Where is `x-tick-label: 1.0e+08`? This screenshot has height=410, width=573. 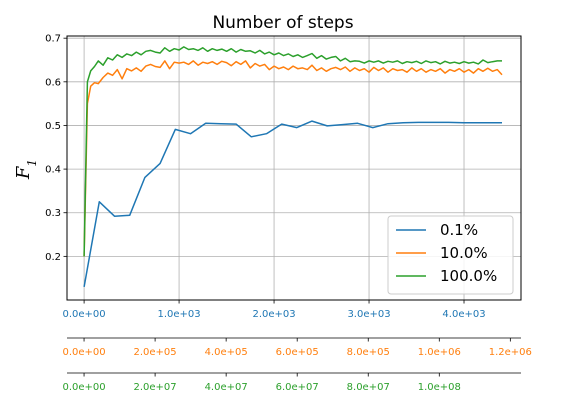 x-tick-label: 1.0e+08 is located at coordinates (439, 387).